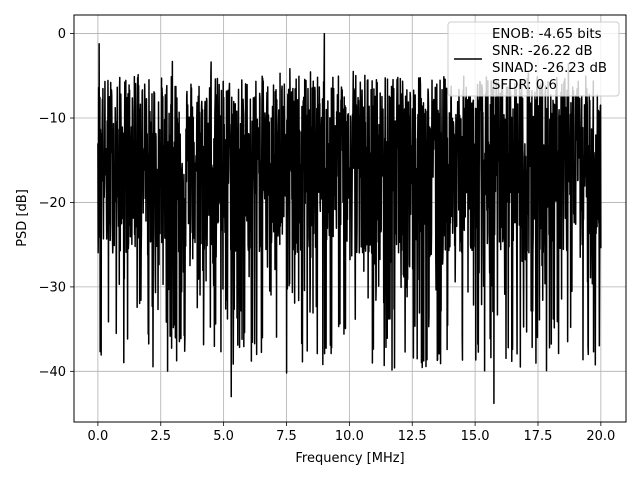  I want to click on y-tick-label: −30, so click(52, 287).